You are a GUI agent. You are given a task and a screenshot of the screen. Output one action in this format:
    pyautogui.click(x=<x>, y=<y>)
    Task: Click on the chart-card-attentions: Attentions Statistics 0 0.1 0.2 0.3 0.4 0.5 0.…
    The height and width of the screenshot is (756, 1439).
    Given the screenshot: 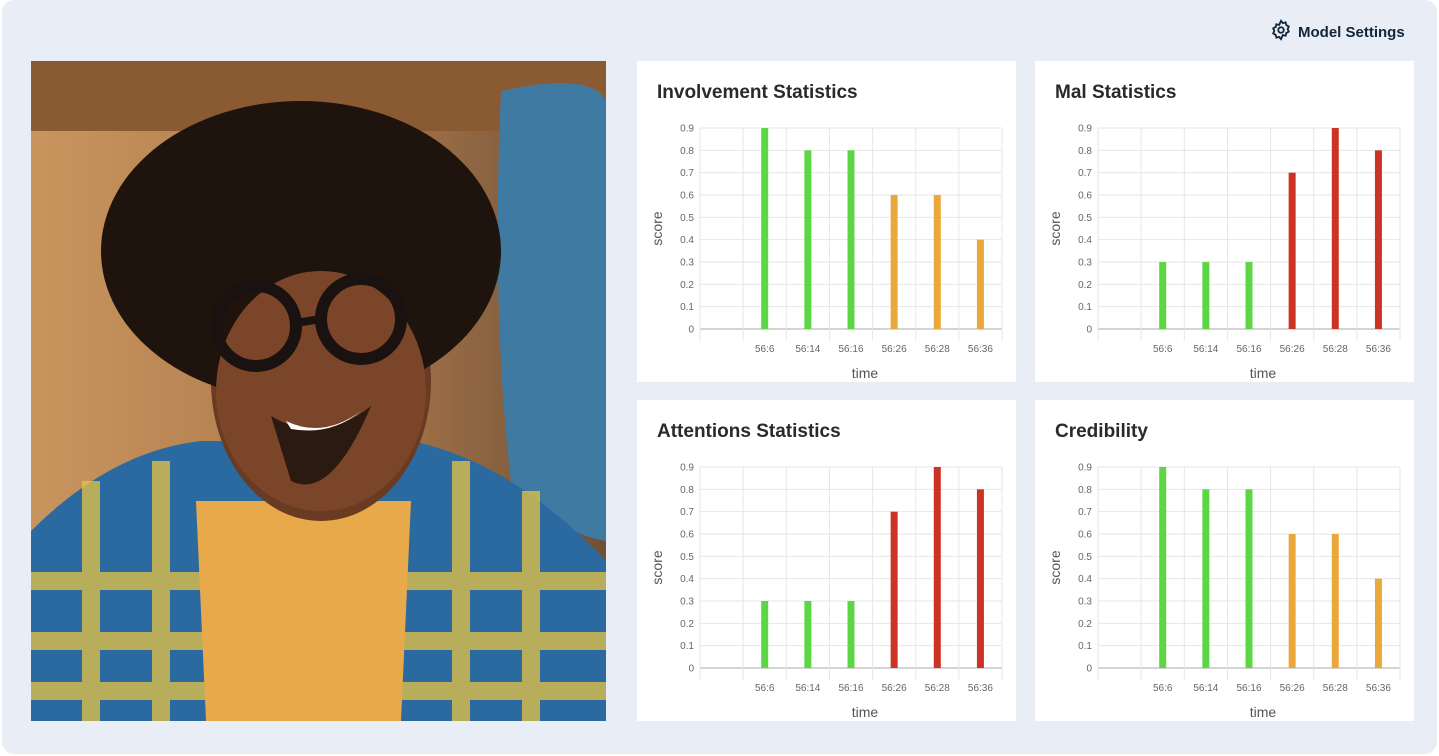 What is the action you would take?
    pyautogui.click(x=826, y=560)
    